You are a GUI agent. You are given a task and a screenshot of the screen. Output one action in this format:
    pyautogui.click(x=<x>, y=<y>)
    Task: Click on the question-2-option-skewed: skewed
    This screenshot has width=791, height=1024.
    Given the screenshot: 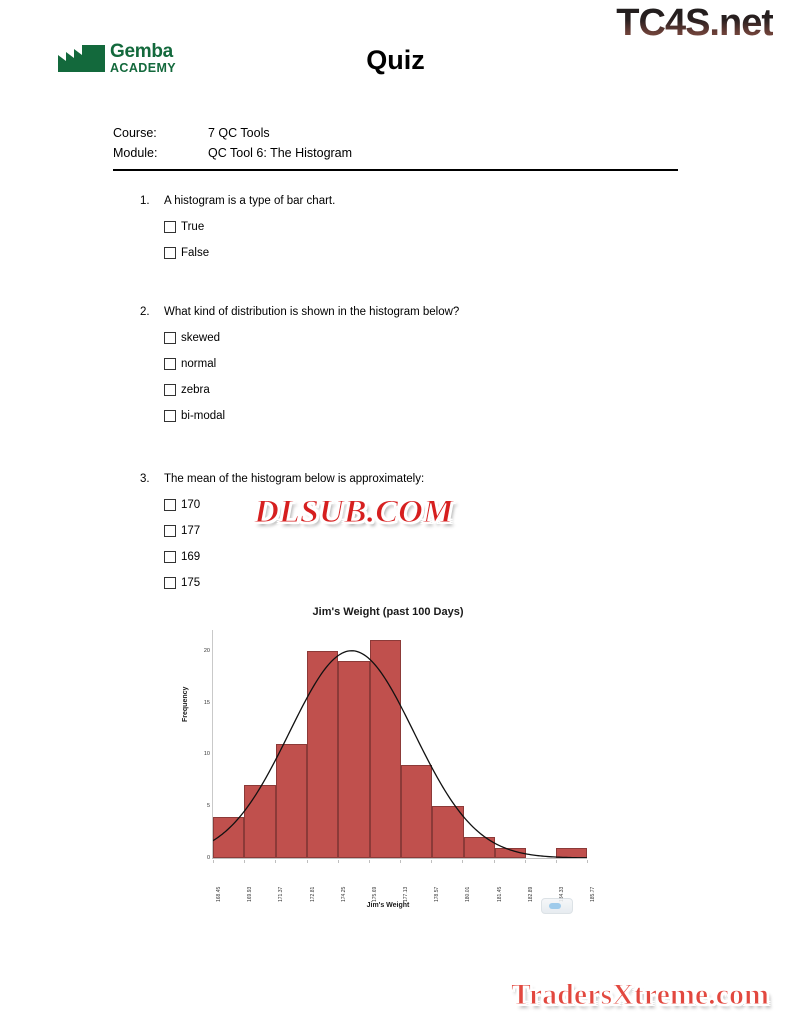 What is the action you would take?
    pyautogui.click(x=432, y=338)
    